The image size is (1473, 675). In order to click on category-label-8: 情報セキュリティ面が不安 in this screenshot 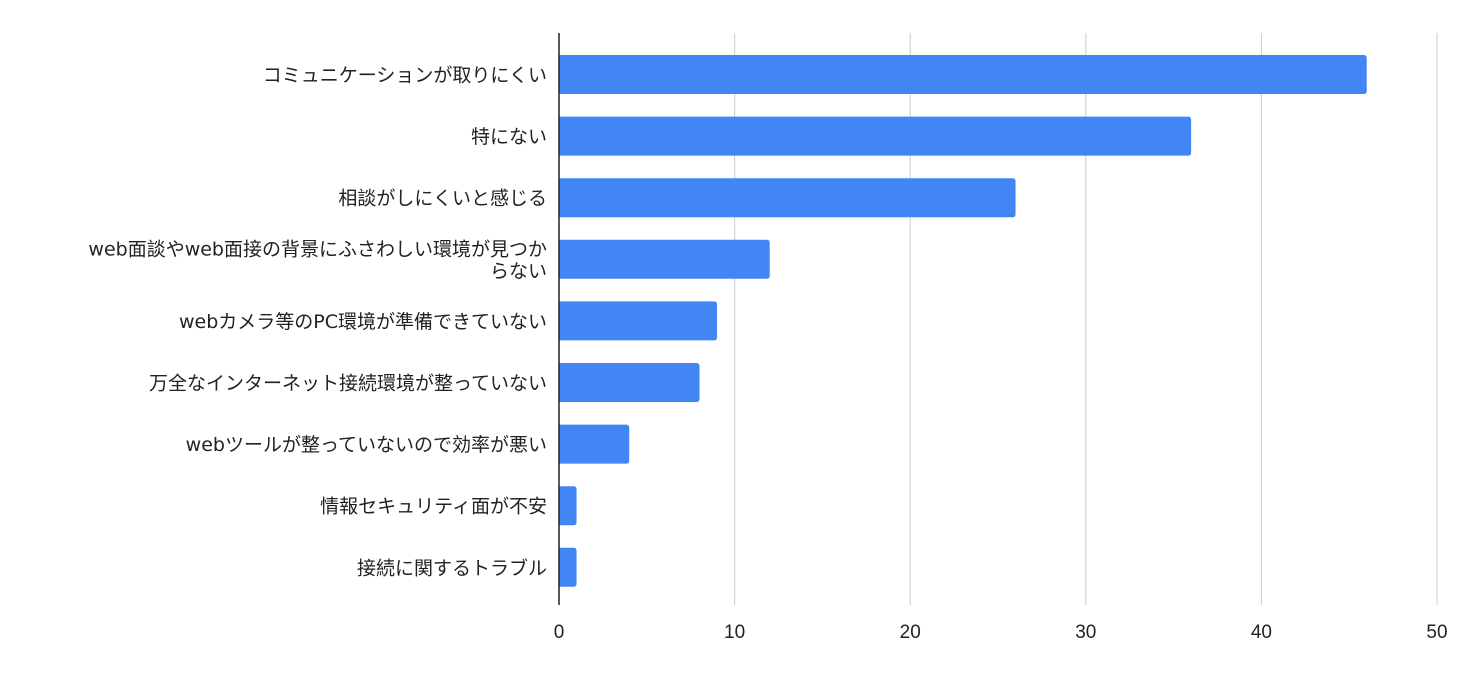, I will do `click(433, 507)`.